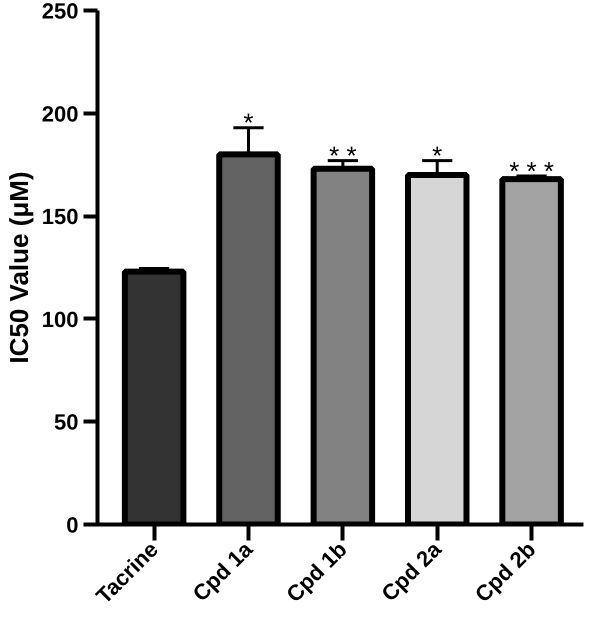 Image resolution: width=593 pixels, height=620 pixels. What do you see at coordinates (66, 422) in the screenshot?
I see `y-tick-label: 50` at bounding box center [66, 422].